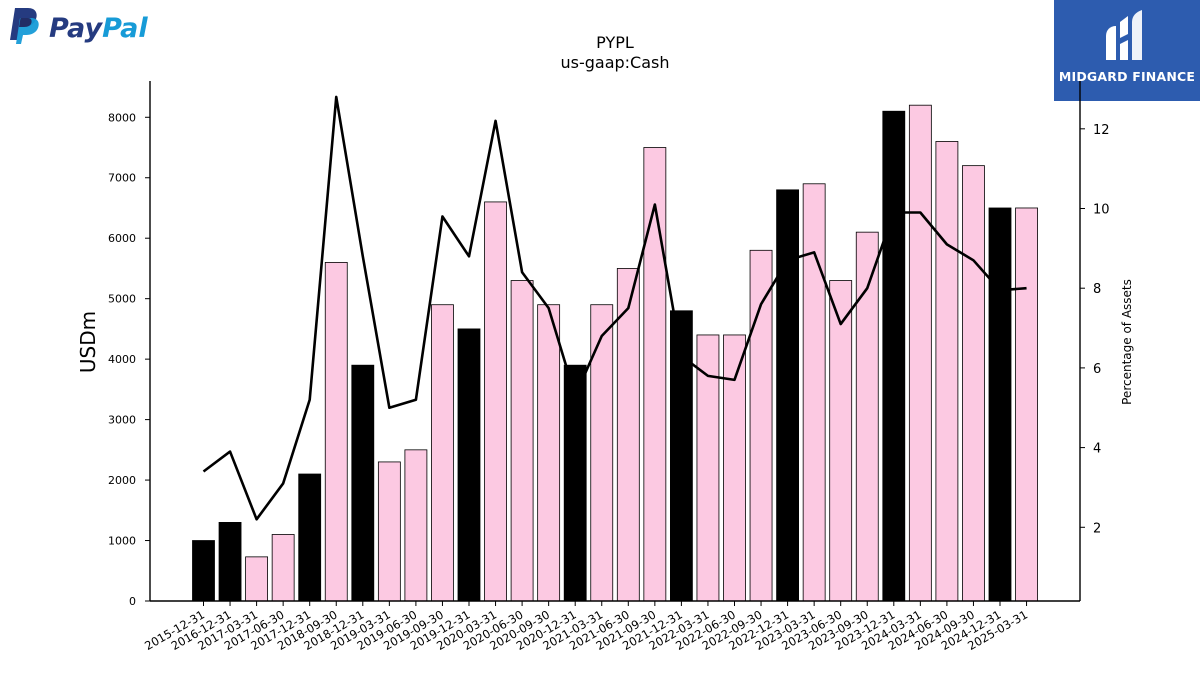 This screenshot has width=1200, height=675. I want to click on y-tick-label: 5000, so click(122, 299).